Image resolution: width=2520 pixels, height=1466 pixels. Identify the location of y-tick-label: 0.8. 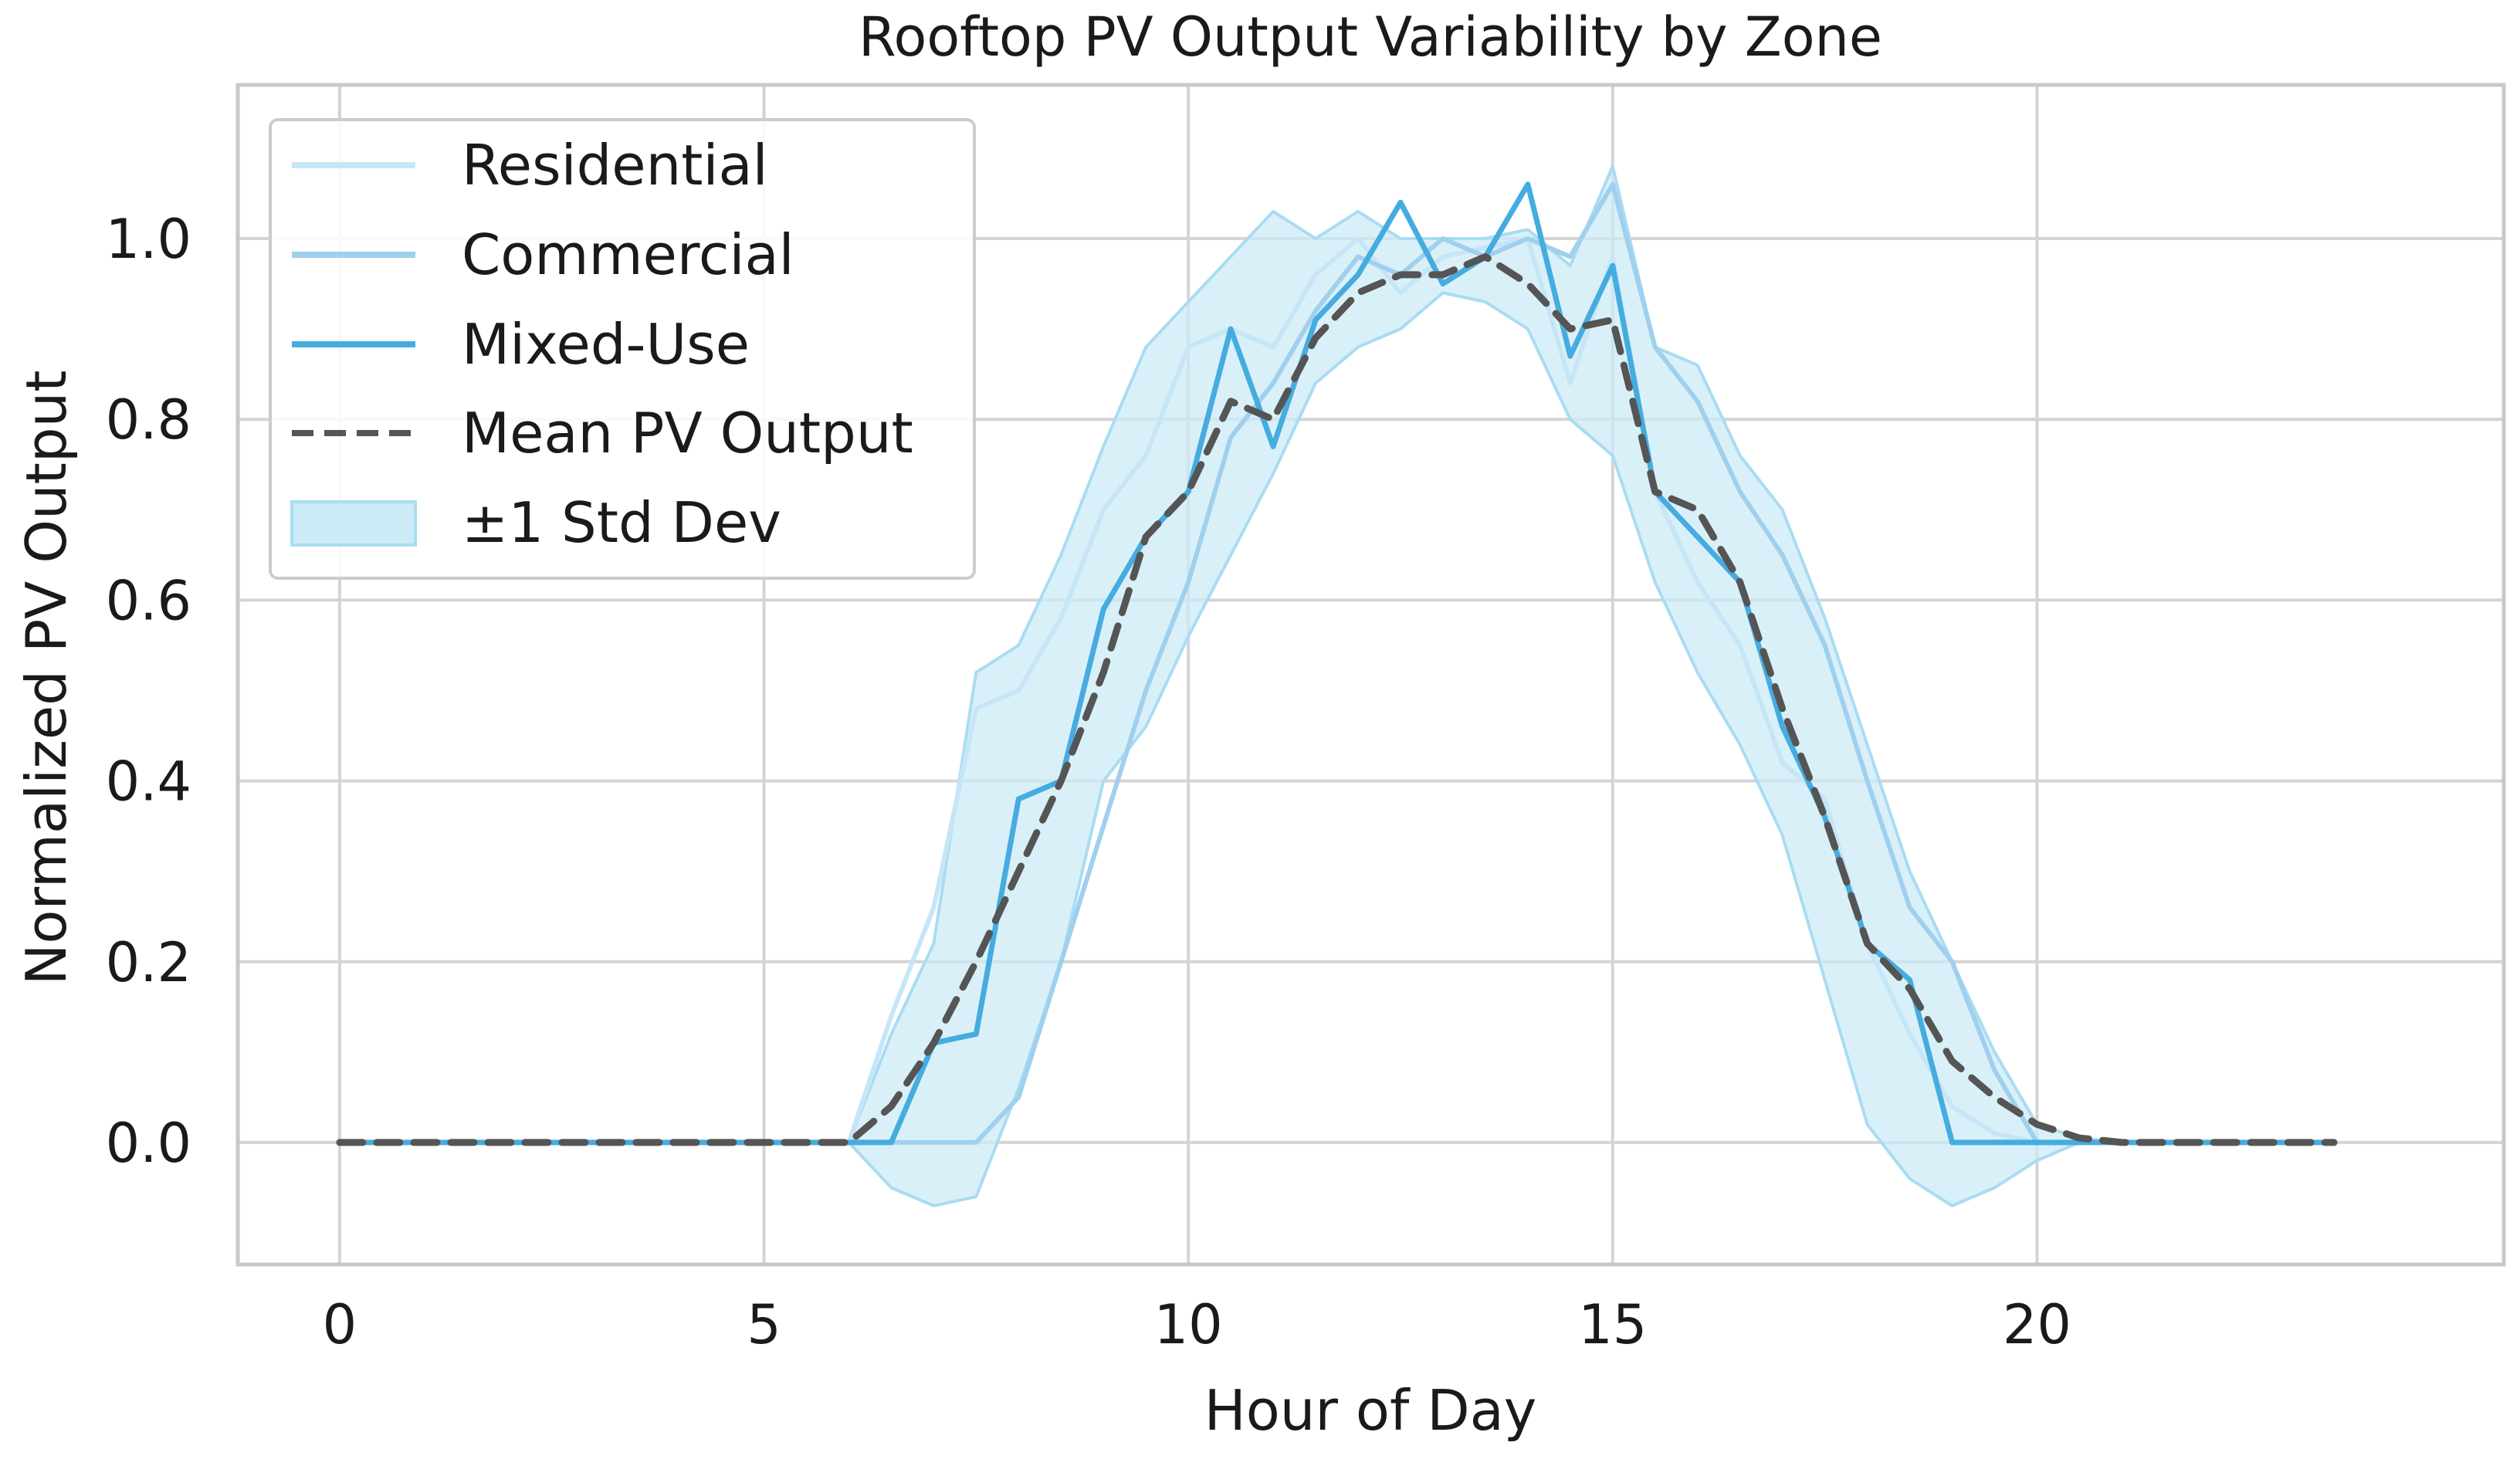
(149, 420).